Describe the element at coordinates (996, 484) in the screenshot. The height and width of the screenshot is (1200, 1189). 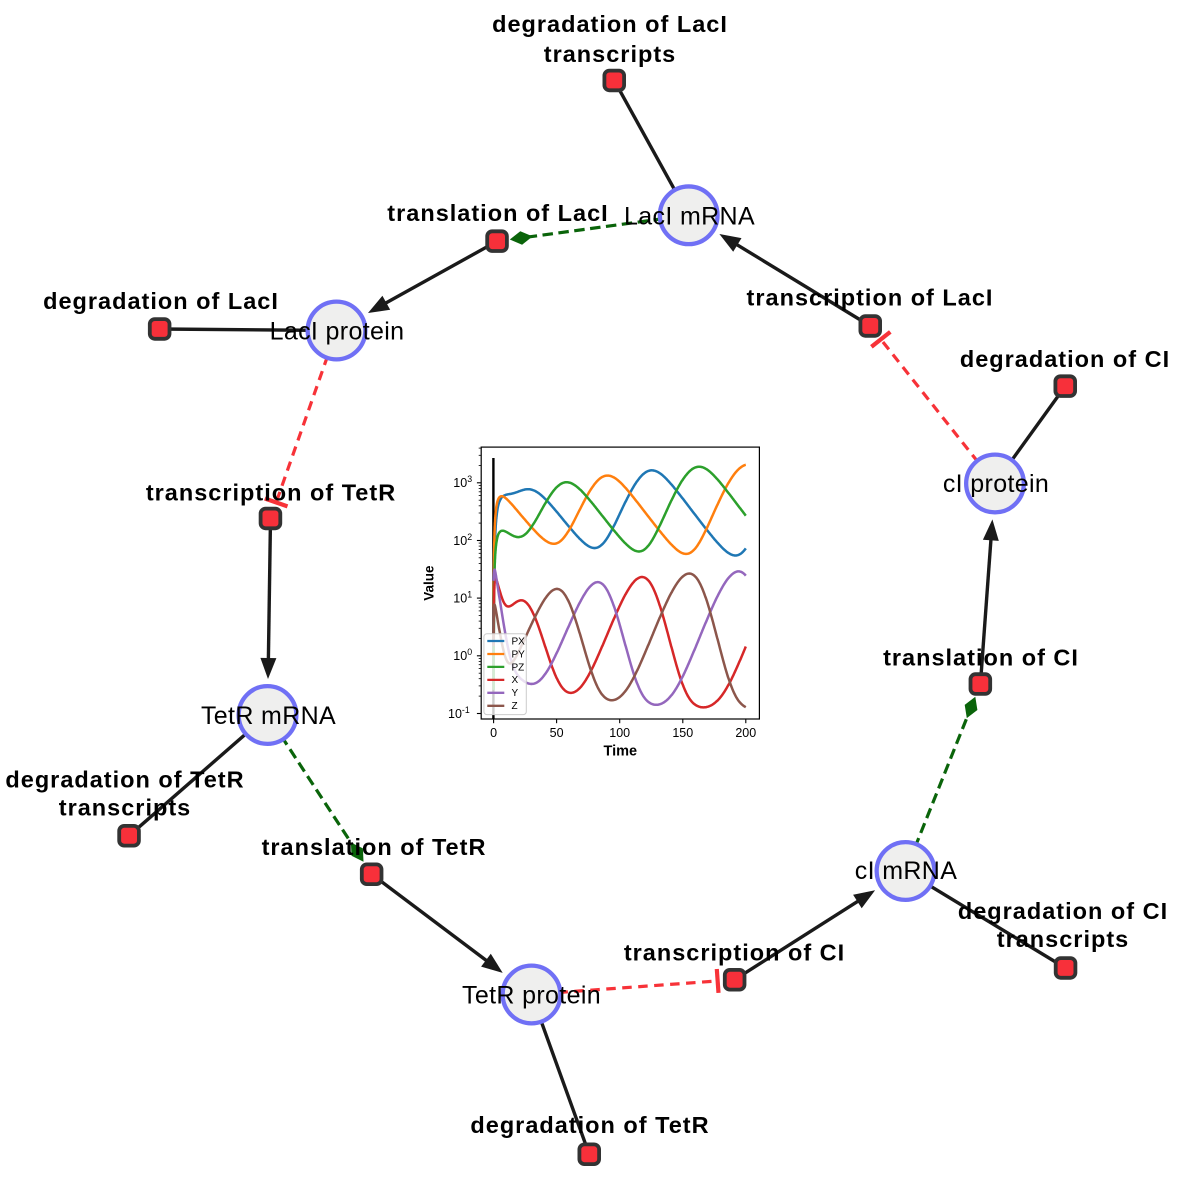
I see `svg-text: cI protein` at that location.